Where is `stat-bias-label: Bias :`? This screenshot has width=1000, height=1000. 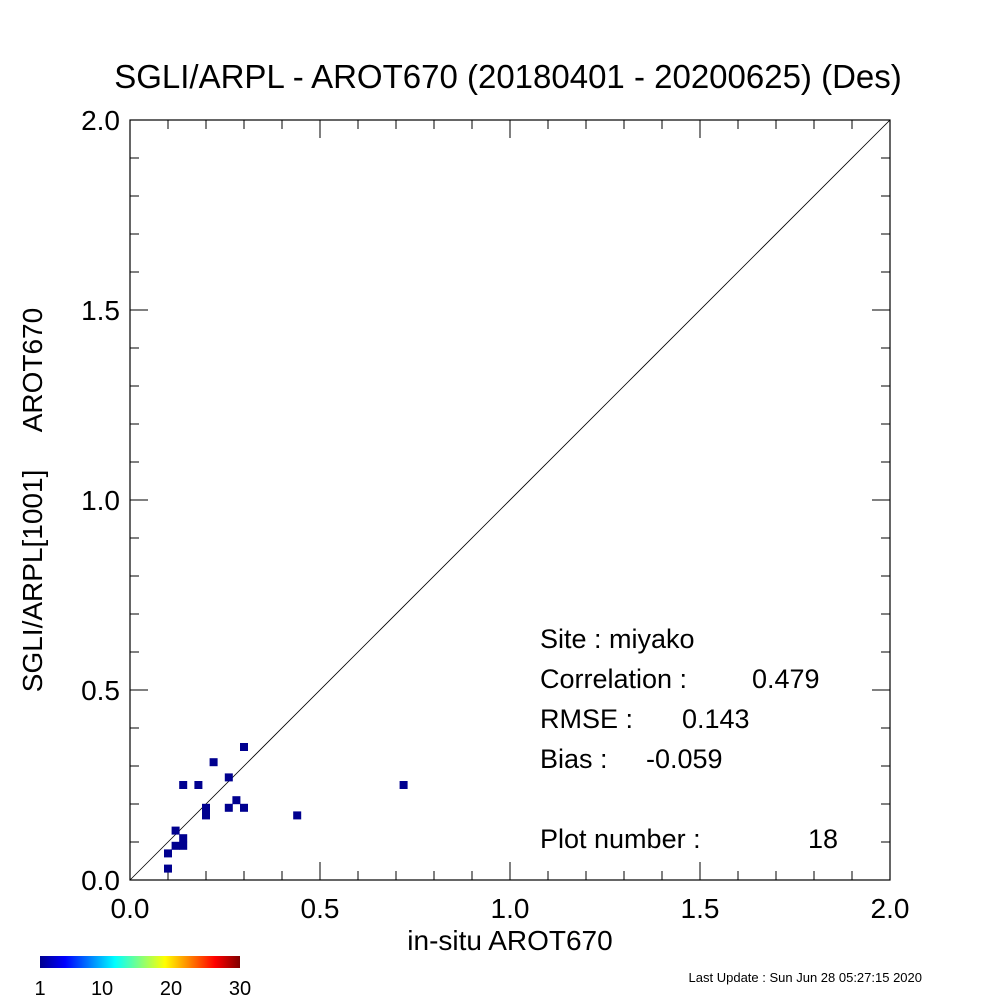 stat-bias-label: Bias : is located at coordinates (574, 759).